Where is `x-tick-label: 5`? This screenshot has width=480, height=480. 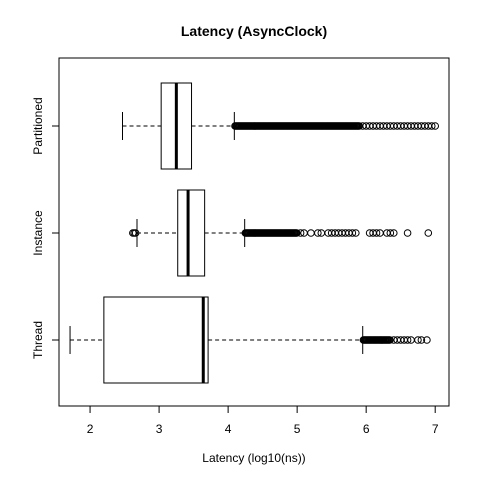
x-tick-label: 5 is located at coordinates (297, 429).